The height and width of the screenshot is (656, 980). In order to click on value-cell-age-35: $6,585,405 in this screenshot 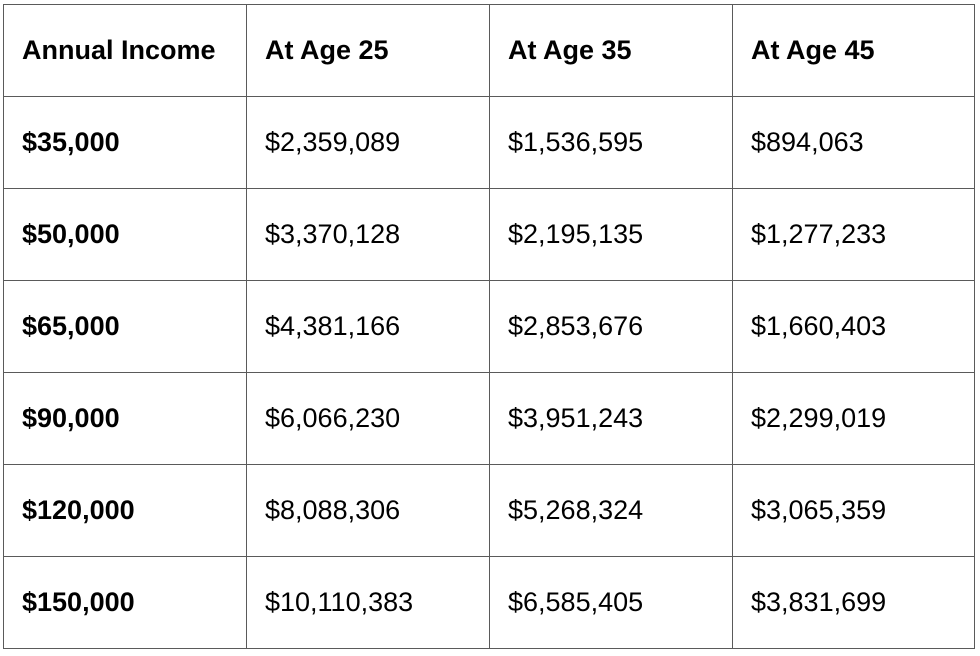, I will do `click(611, 602)`.